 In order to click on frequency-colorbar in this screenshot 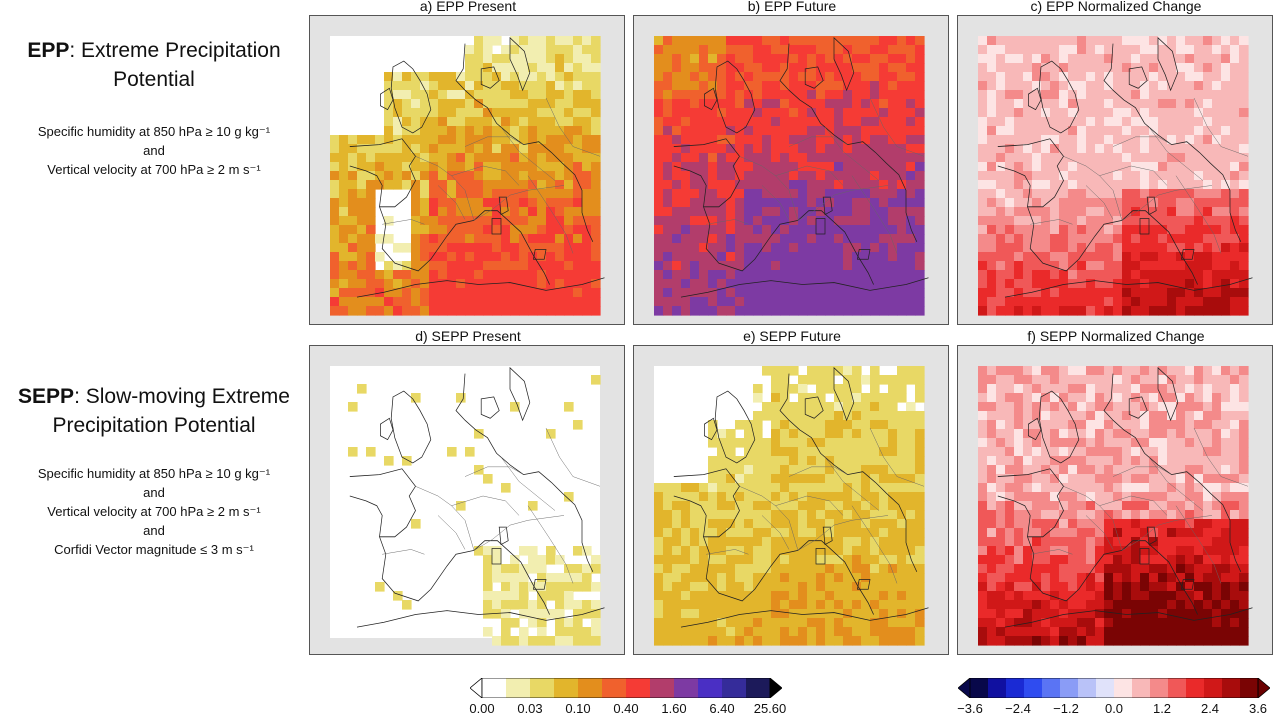, I will do `click(626, 688)`.